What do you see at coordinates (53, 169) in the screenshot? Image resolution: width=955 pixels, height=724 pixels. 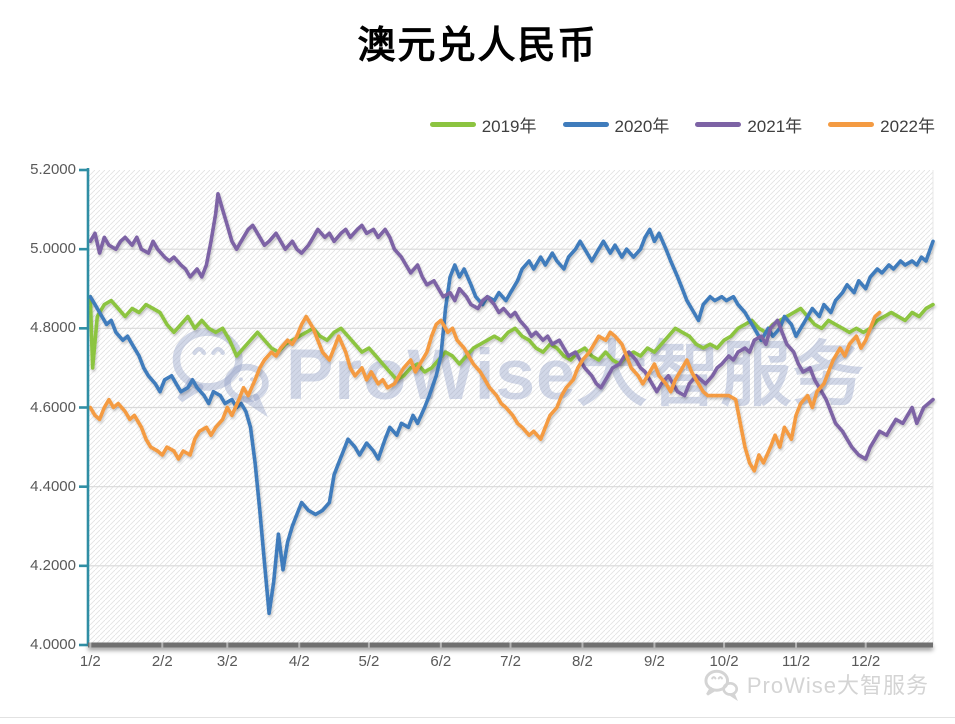 I see `y-tick-label: 5.2000` at bounding box center [53, 169].